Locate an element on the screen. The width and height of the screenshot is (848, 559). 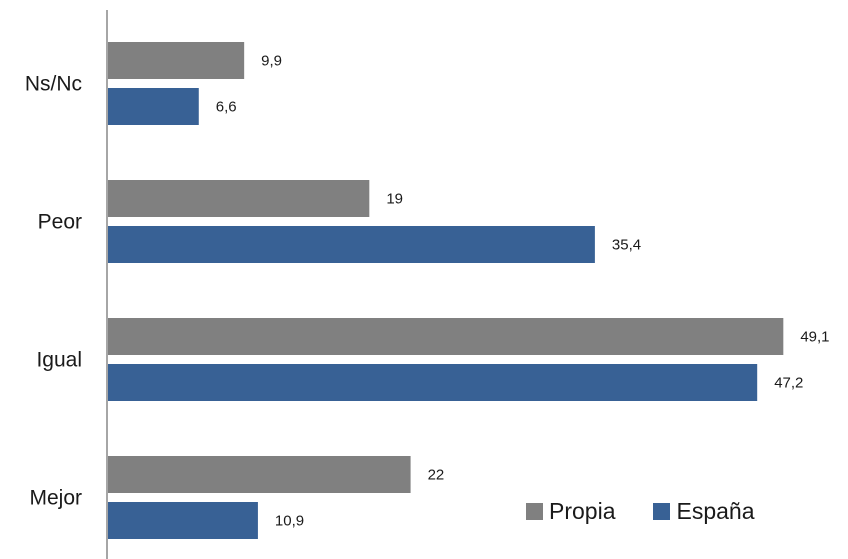
legend-swatch-espana is located at coordinates (662, 511).